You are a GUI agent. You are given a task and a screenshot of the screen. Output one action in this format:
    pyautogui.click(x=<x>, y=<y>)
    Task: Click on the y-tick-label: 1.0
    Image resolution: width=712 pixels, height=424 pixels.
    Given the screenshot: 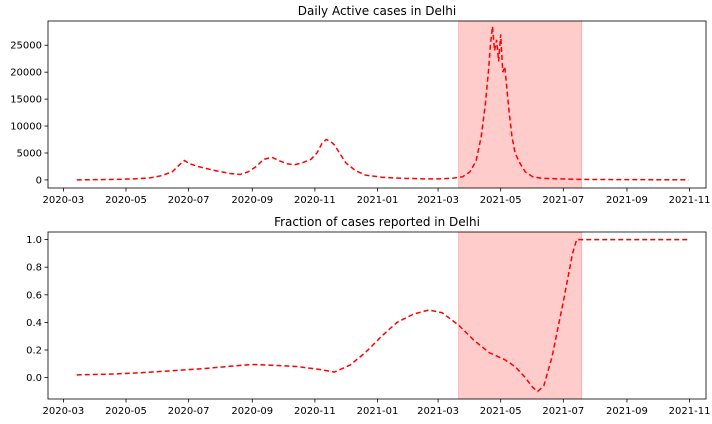 What is the action you would take?
    pyautogui.click(x=34, y=240)
    